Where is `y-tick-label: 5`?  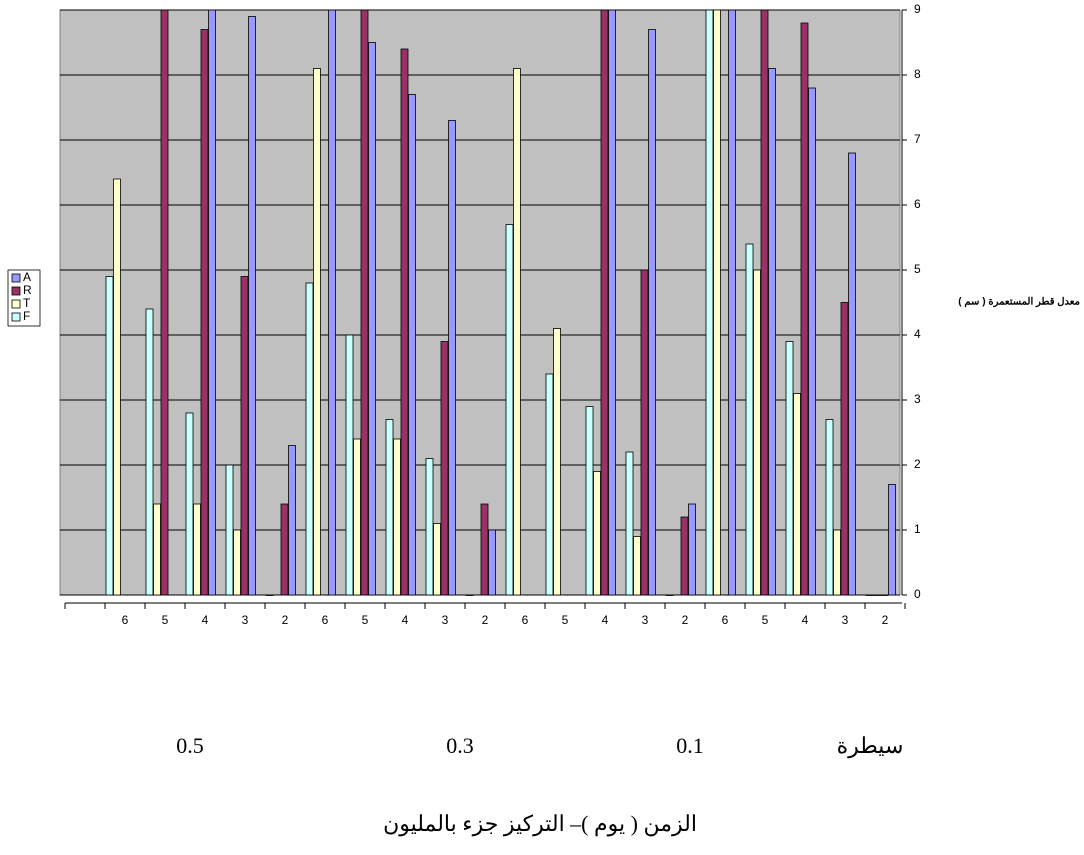 y-tick-label: 5 is located at coordinates (917, 269).